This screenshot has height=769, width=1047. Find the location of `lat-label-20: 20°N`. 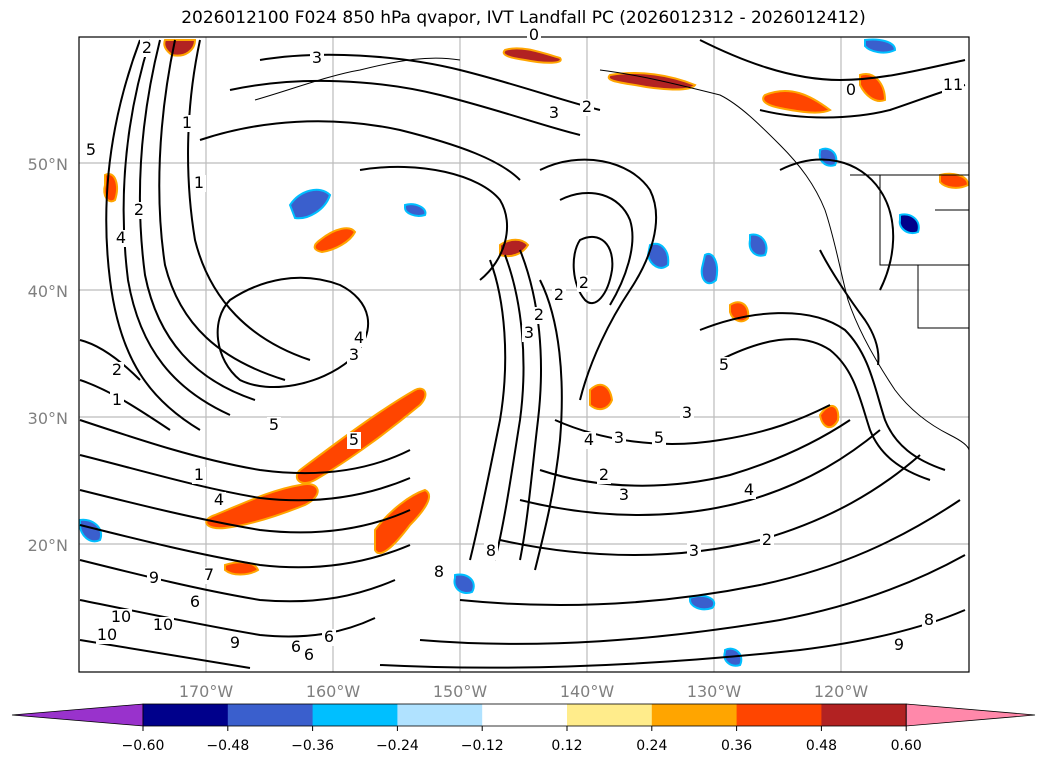

lat-label-20: 20°N is located at coordinates (48, 545).